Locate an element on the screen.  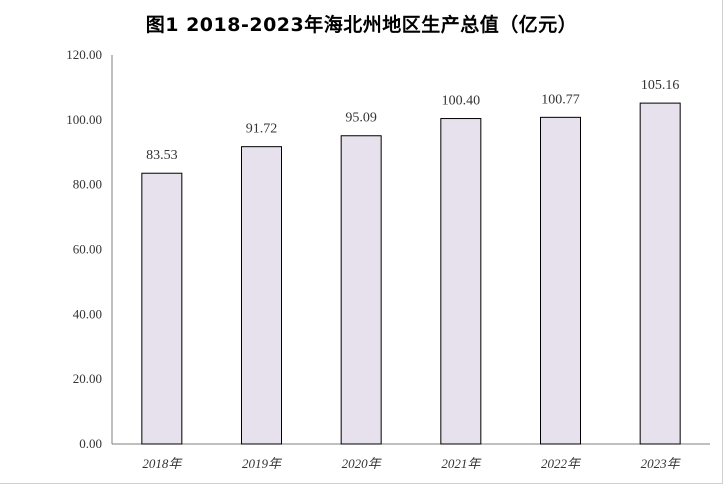
x-tick-labels: 2018年 2019年 2020年 2021年 2022年 2023年 is located at coordinates (411, 463).